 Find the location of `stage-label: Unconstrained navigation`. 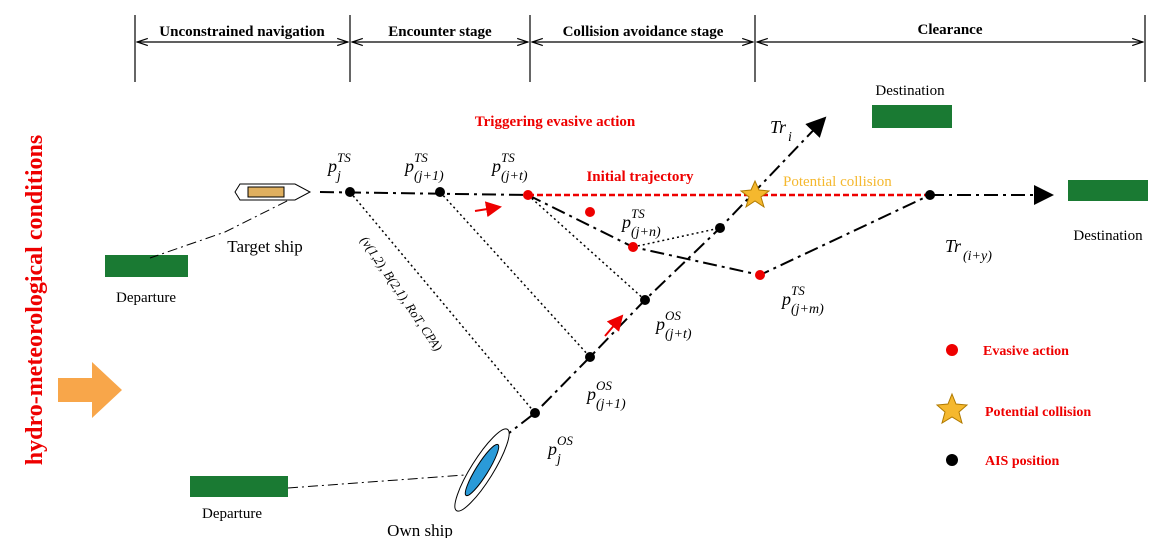

stage-label: Unconstrained navigation is located at coordinates (242, 32).